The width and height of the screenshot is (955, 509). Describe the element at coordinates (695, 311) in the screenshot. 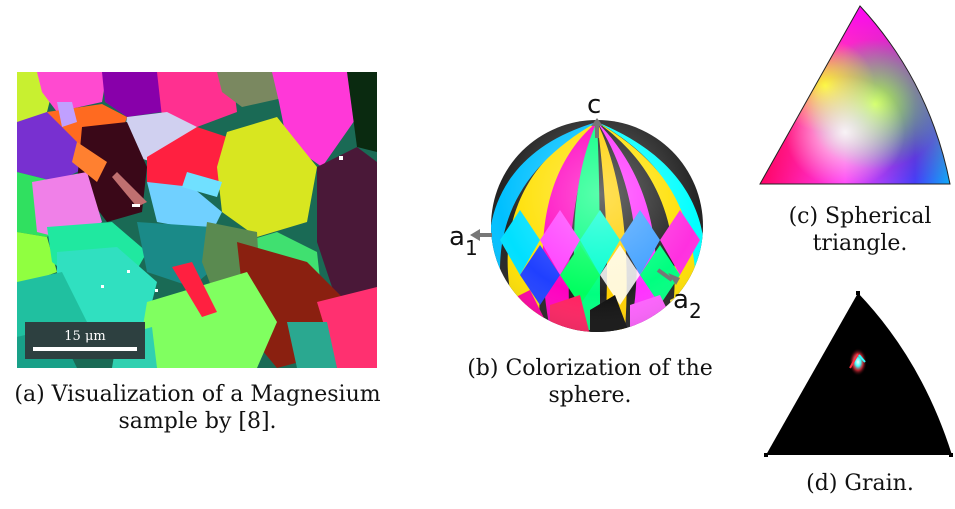

I see `axis-label-a2-sub: 2` at that location.